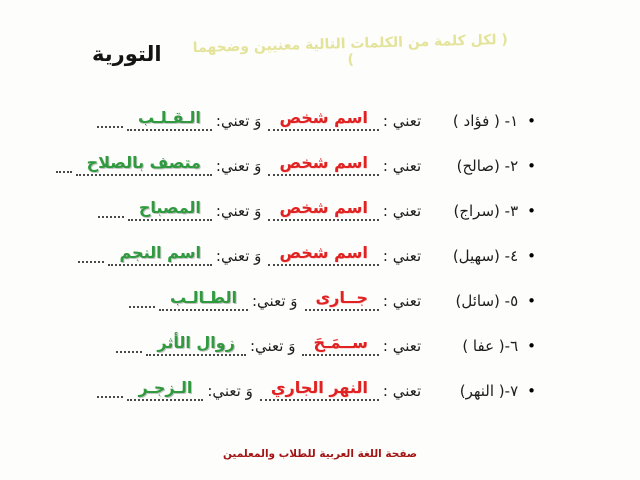 This screenshot has height=480, width=640. I want to click on answer-blank: متصف بالصلاح, so click(143, 164).